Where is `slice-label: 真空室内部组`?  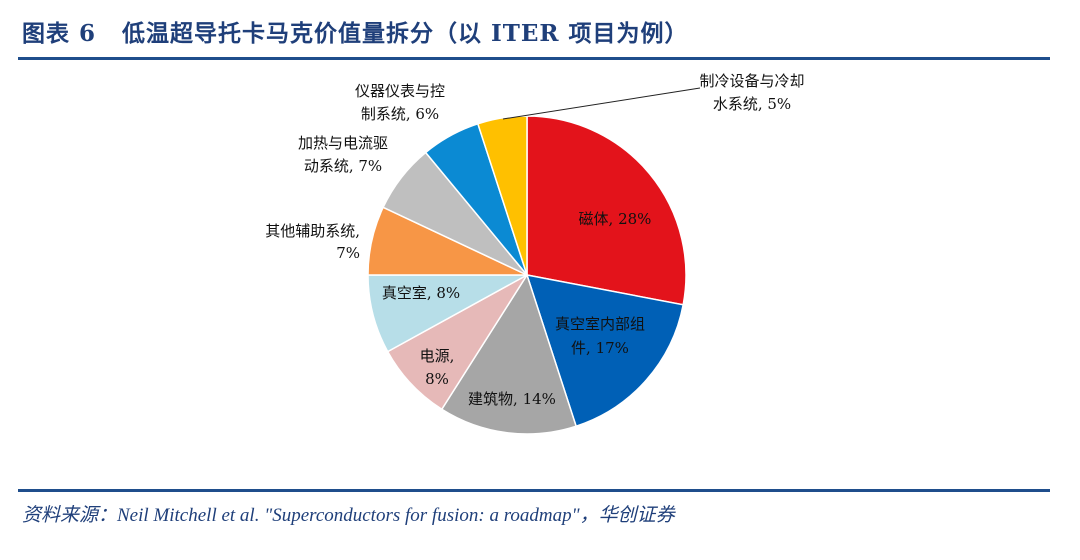
slice-label: 真空室内部组 is located at coordinates (600, 324).